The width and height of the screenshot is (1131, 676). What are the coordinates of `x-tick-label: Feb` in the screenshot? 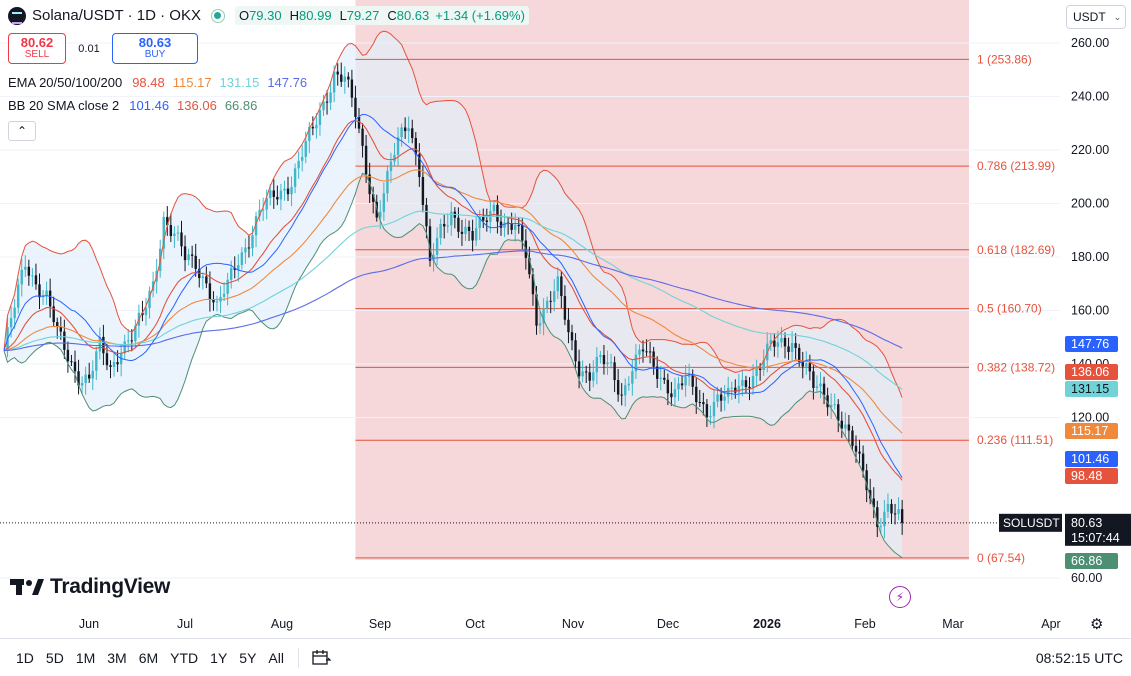 It's located at (865, 624).